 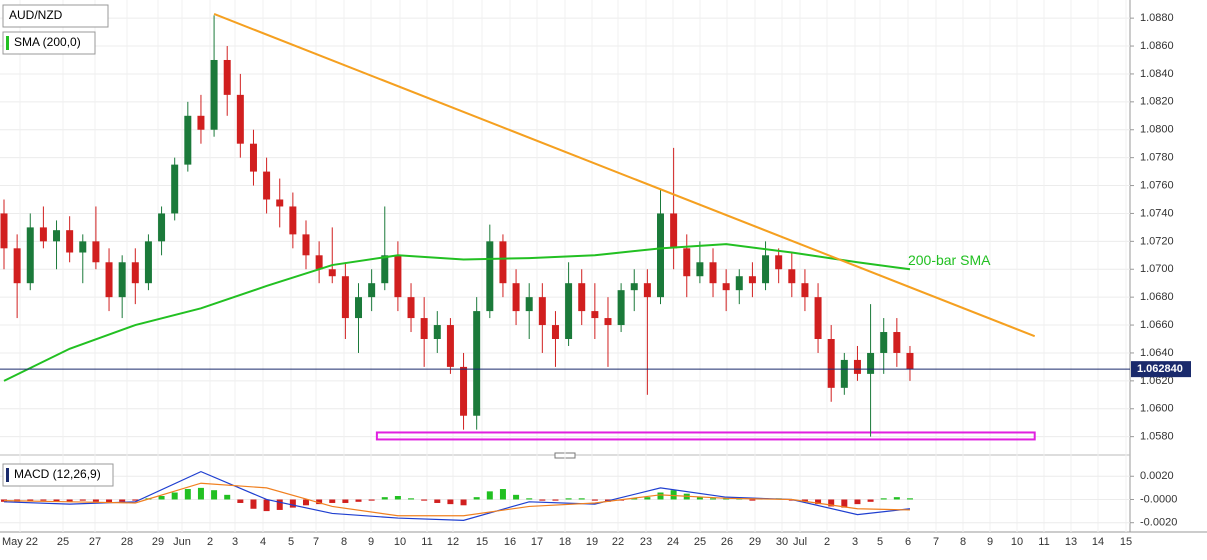 I want to click on x-tick-label: 6, so click(x=908, y=542).